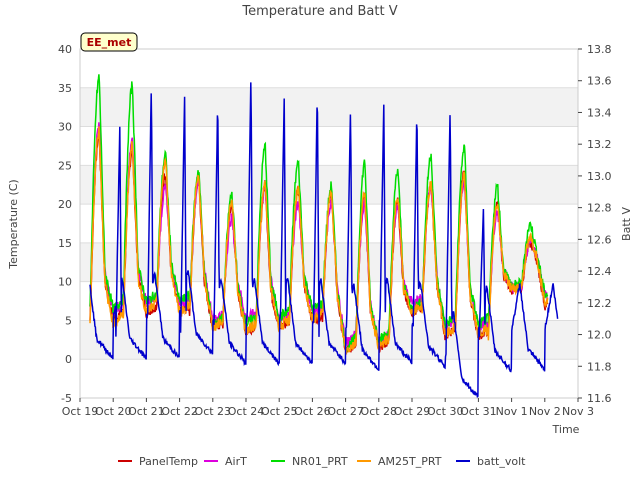 The image size is (640, 480). I want to click on legend-label-NR01_PRT: NR01_PRT, so click(320, 461).